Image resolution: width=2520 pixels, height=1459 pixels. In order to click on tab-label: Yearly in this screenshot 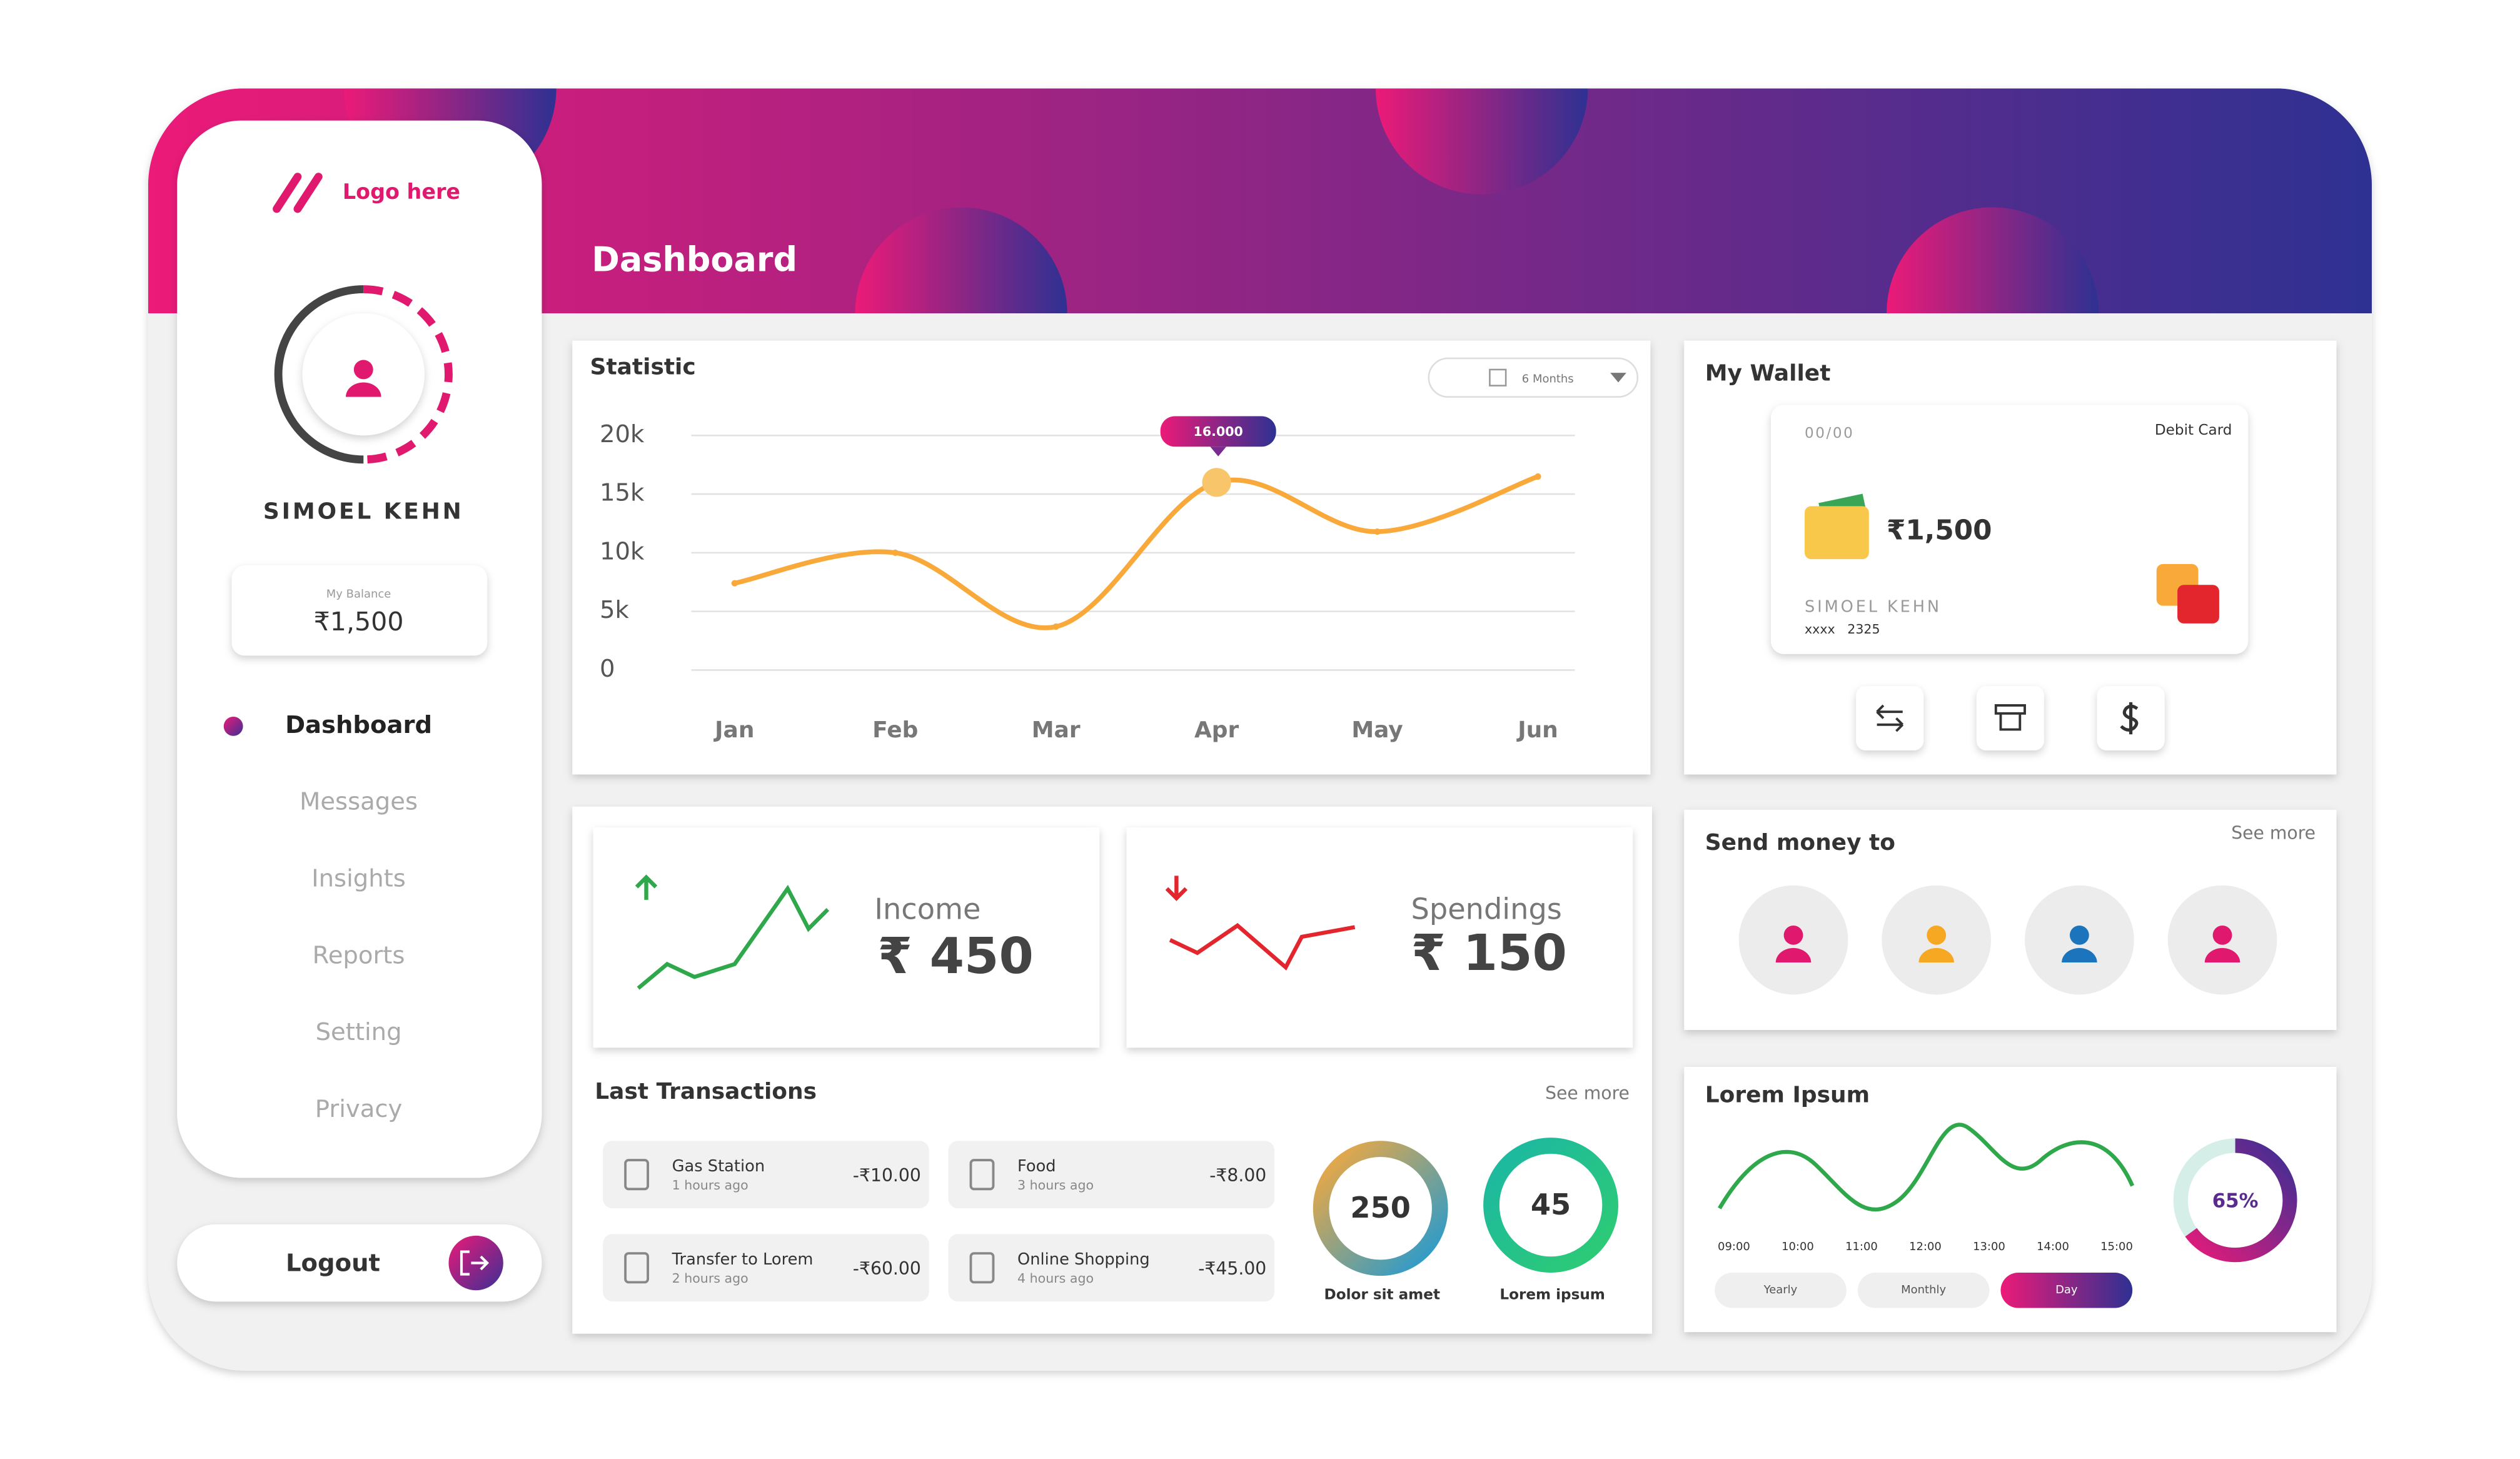, I will do `click(1781, 1289)`.